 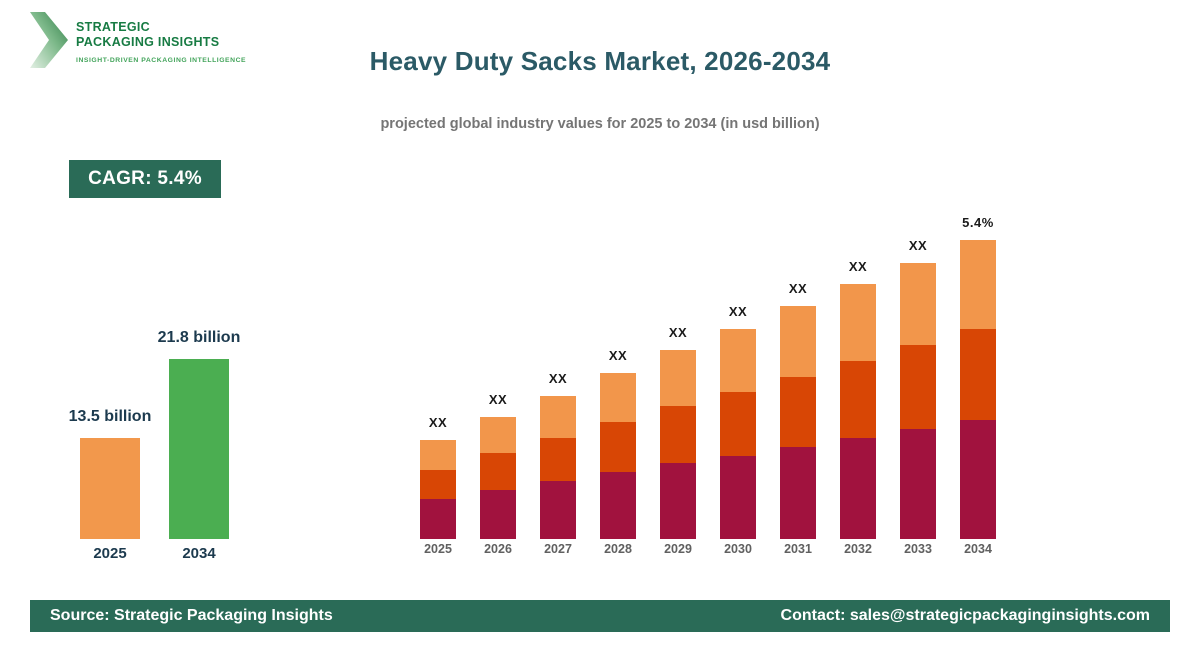 What do you see at coordinates (49, 40) in the screenshot?
I see `logo-chevron-icon` at bounding box center [49, 40].